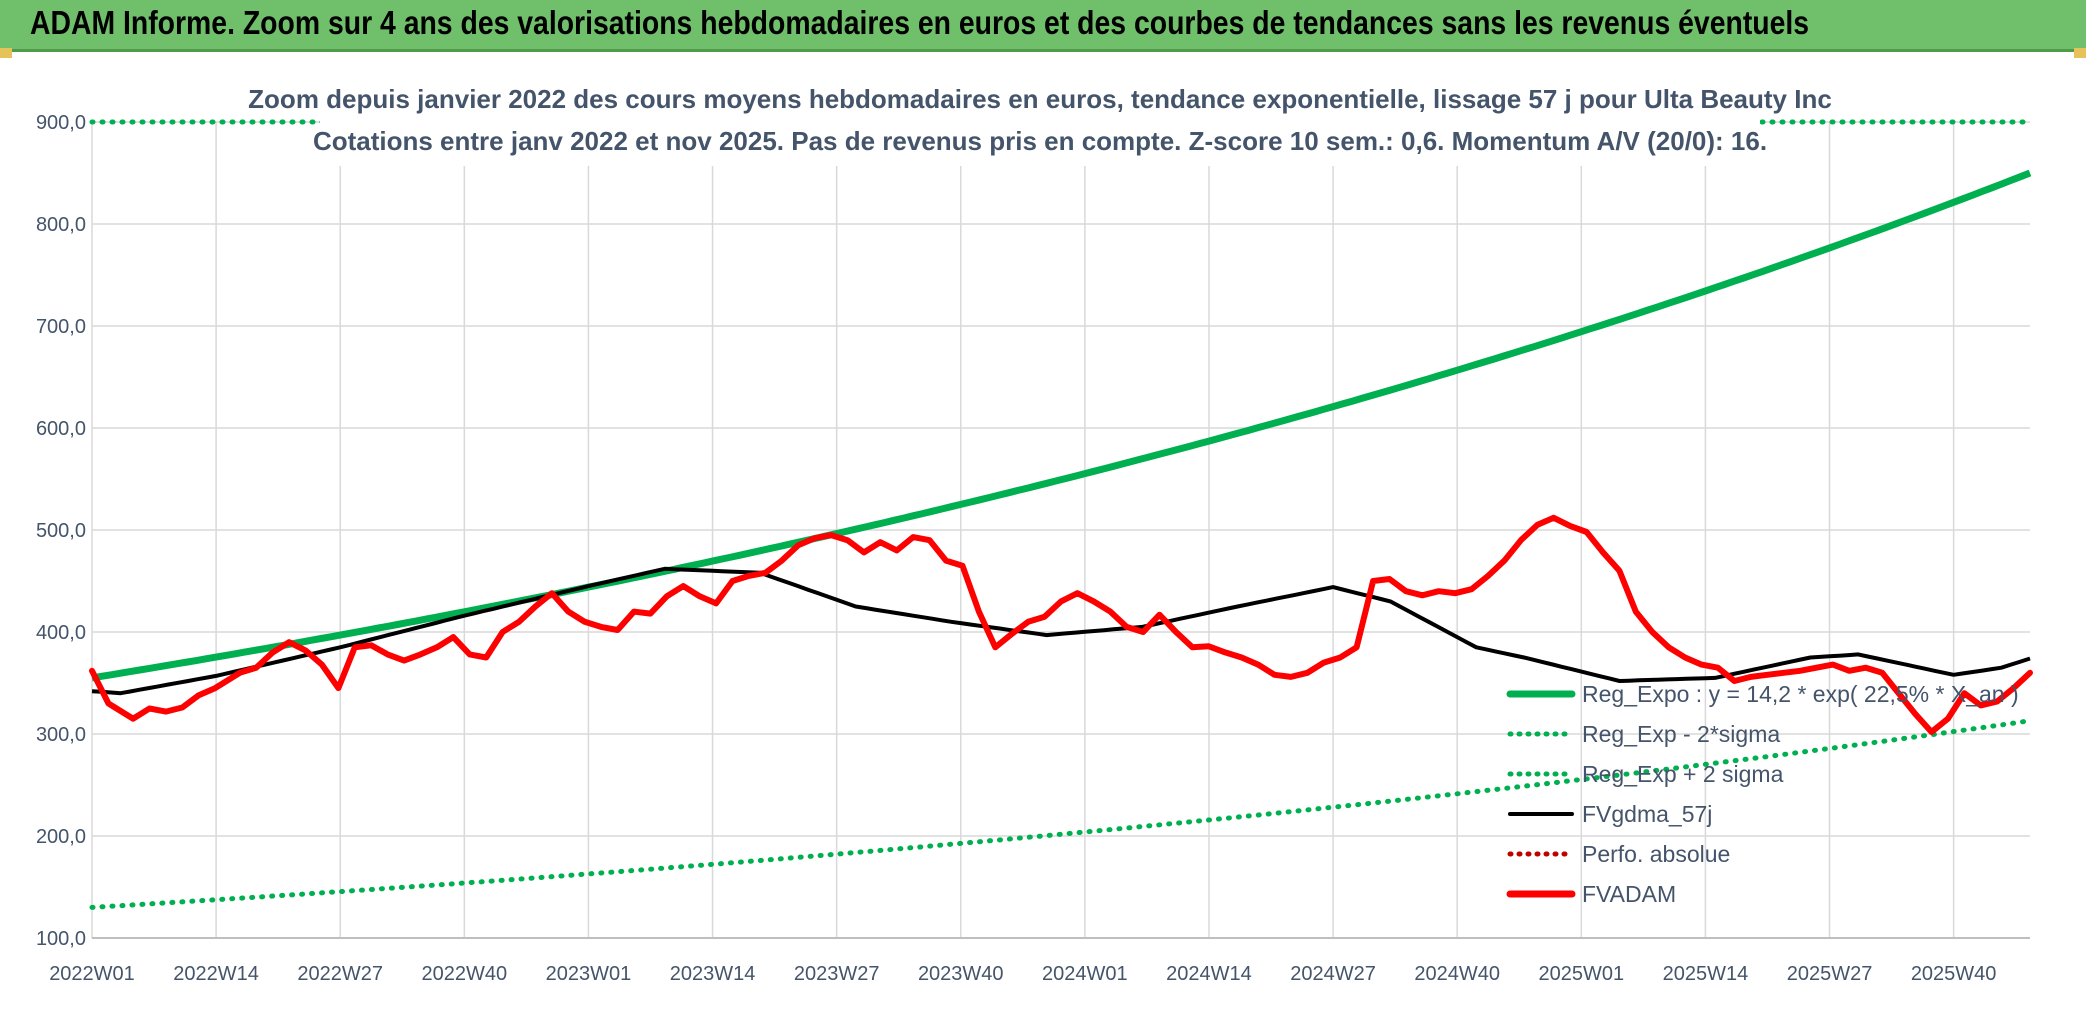  I want to click on y-tick-label: 800,0, so click(61, 225).